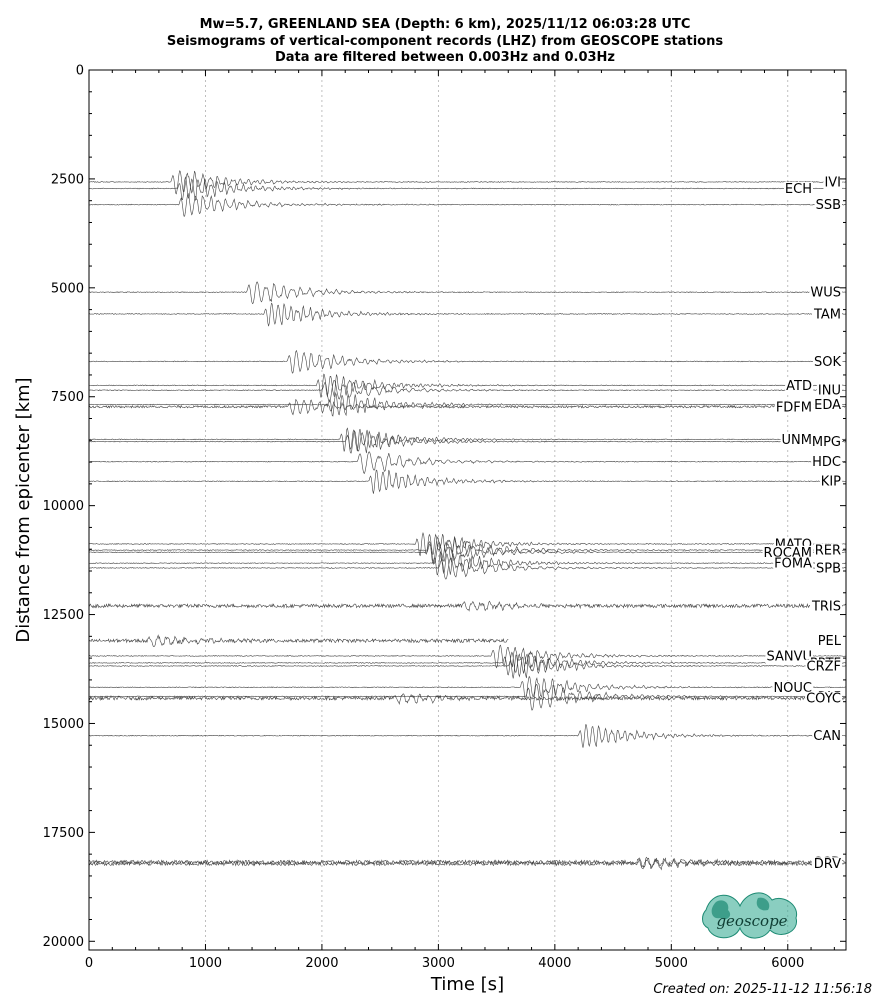  I want to click on station-label: SANVU, so click(789, 656).